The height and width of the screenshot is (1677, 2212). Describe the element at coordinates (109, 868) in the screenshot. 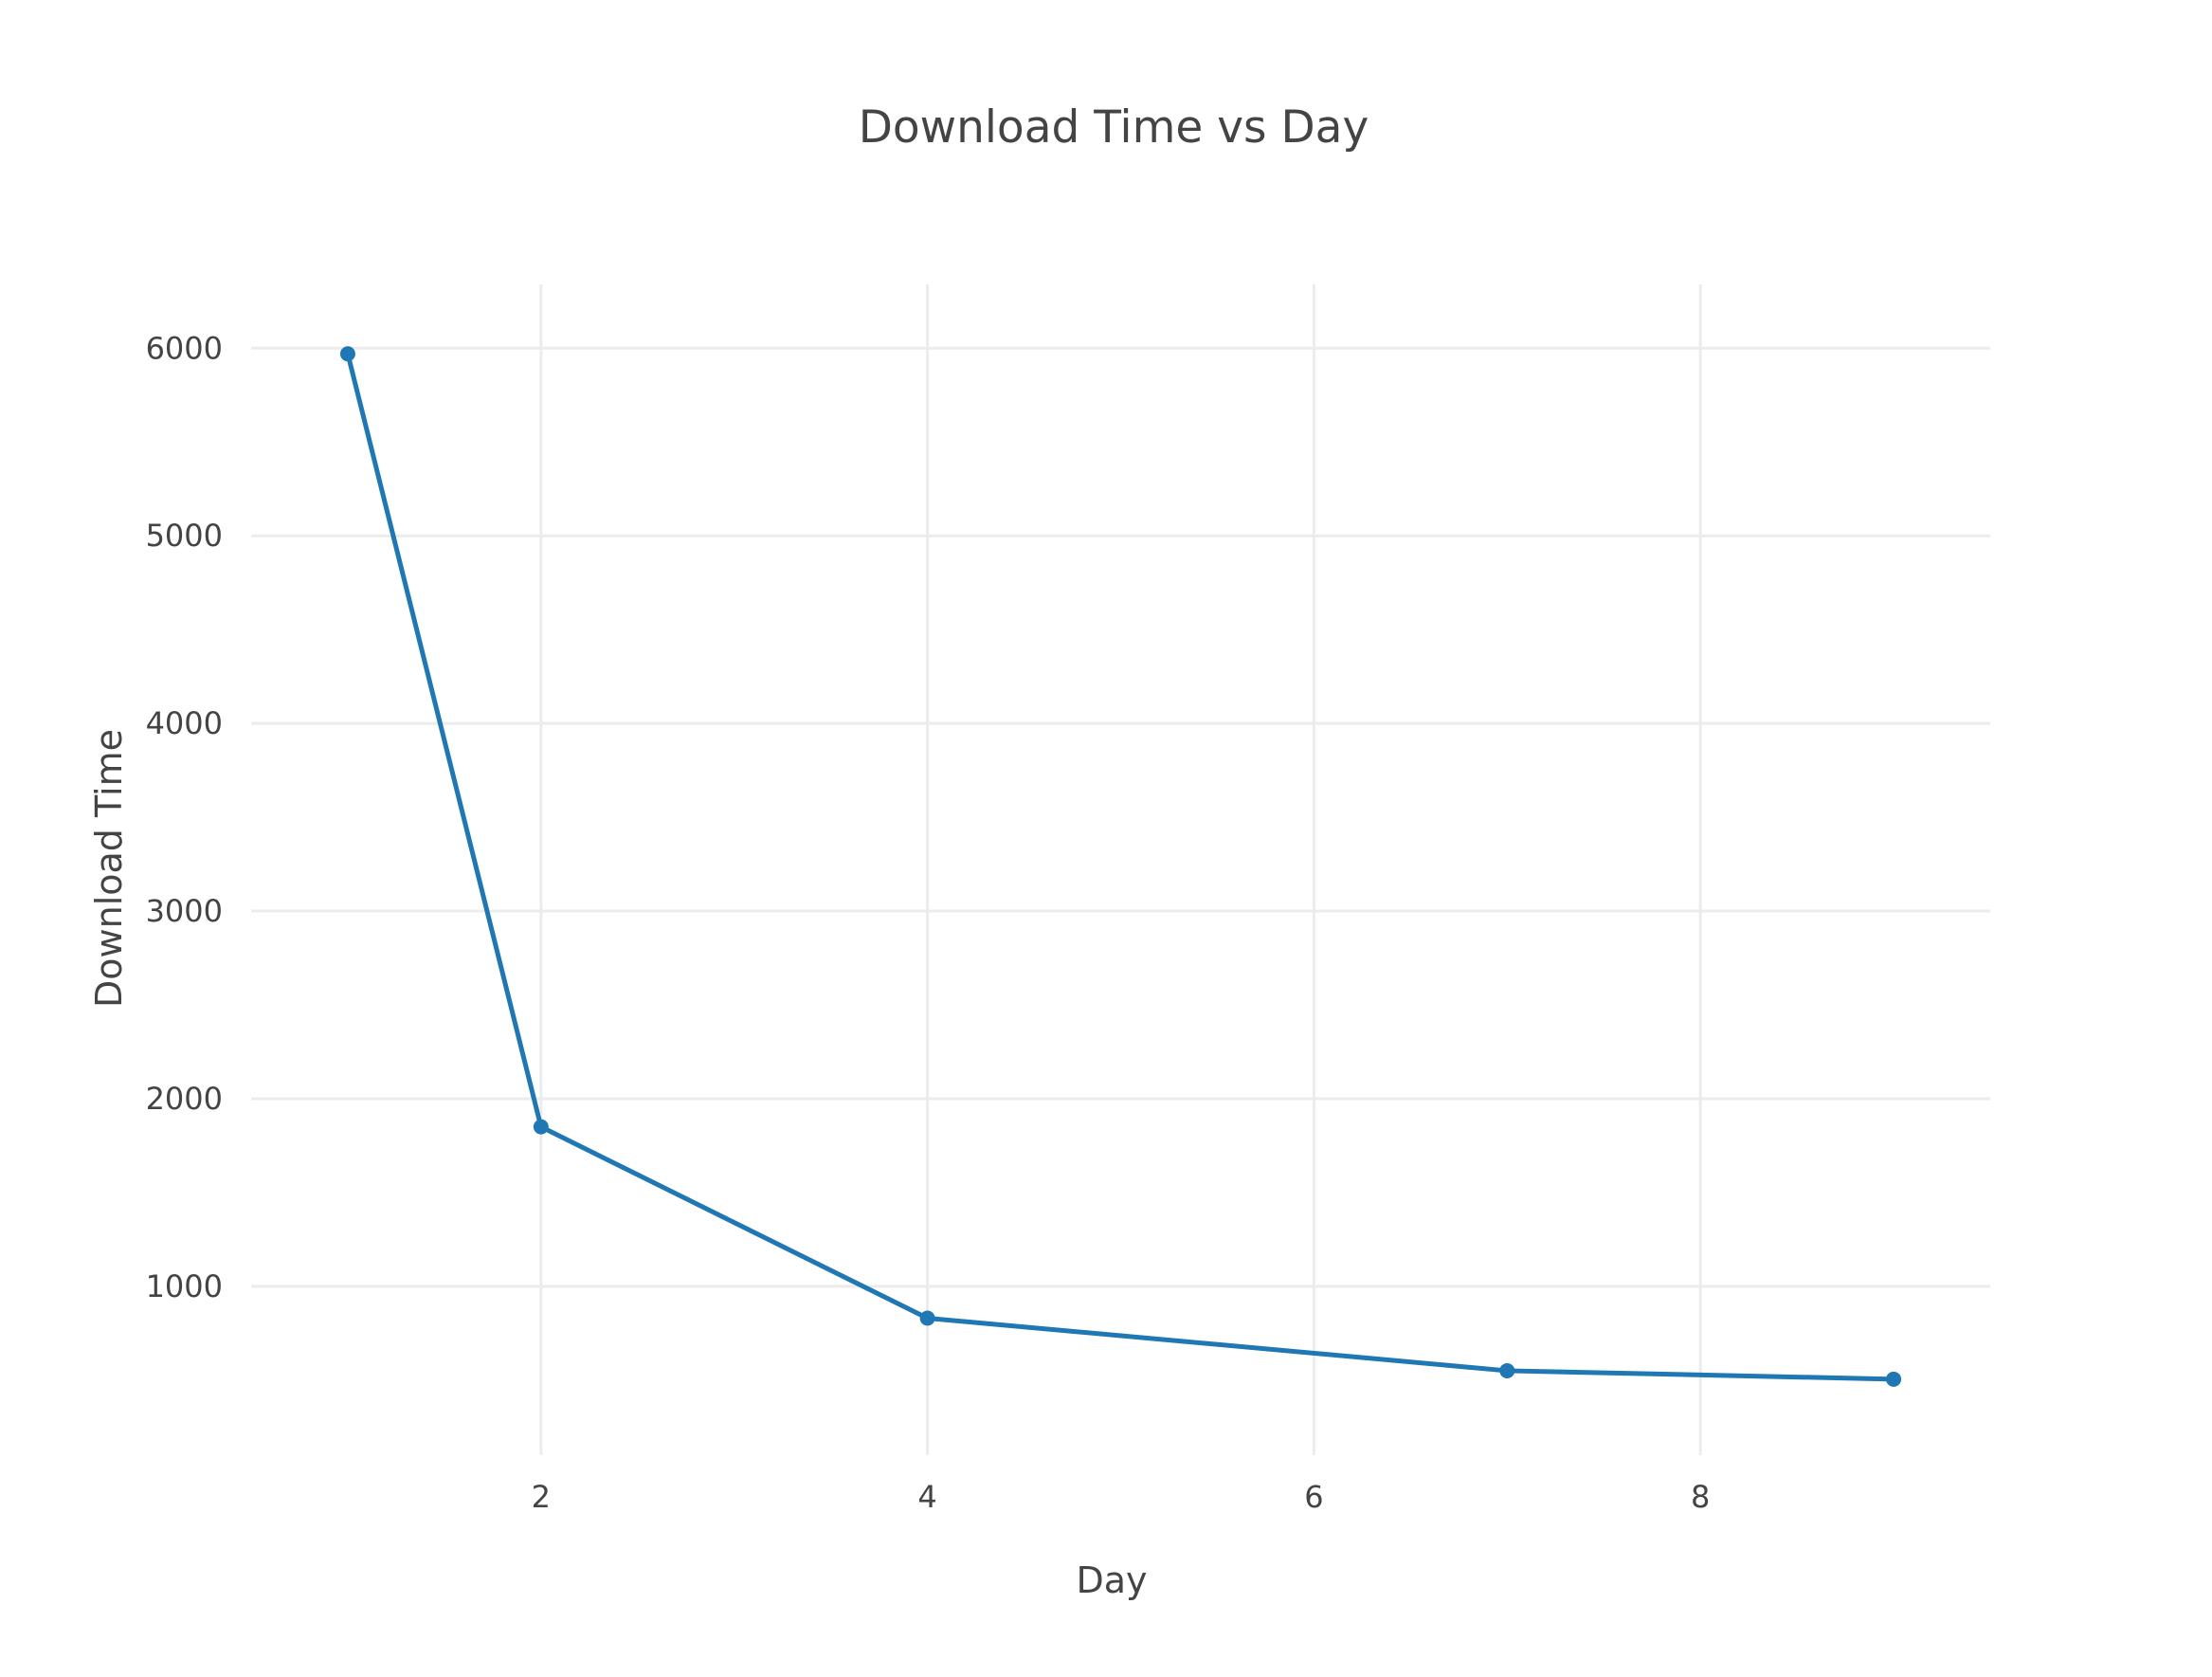

I see `y-axis-title: Download Time` at that location.